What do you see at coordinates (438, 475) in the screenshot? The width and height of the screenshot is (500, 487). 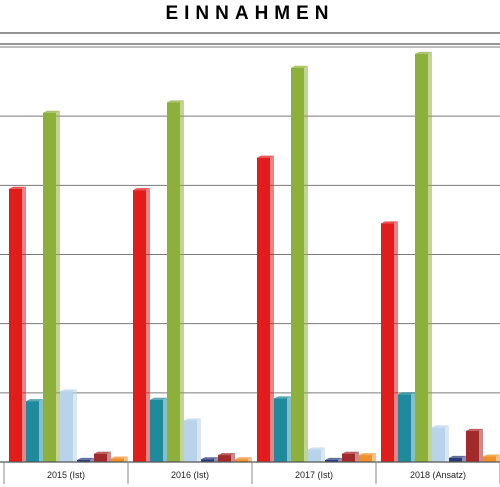 I see `x-tick-label: 2018 (Ansatz)` at bounding box center [438, 475].